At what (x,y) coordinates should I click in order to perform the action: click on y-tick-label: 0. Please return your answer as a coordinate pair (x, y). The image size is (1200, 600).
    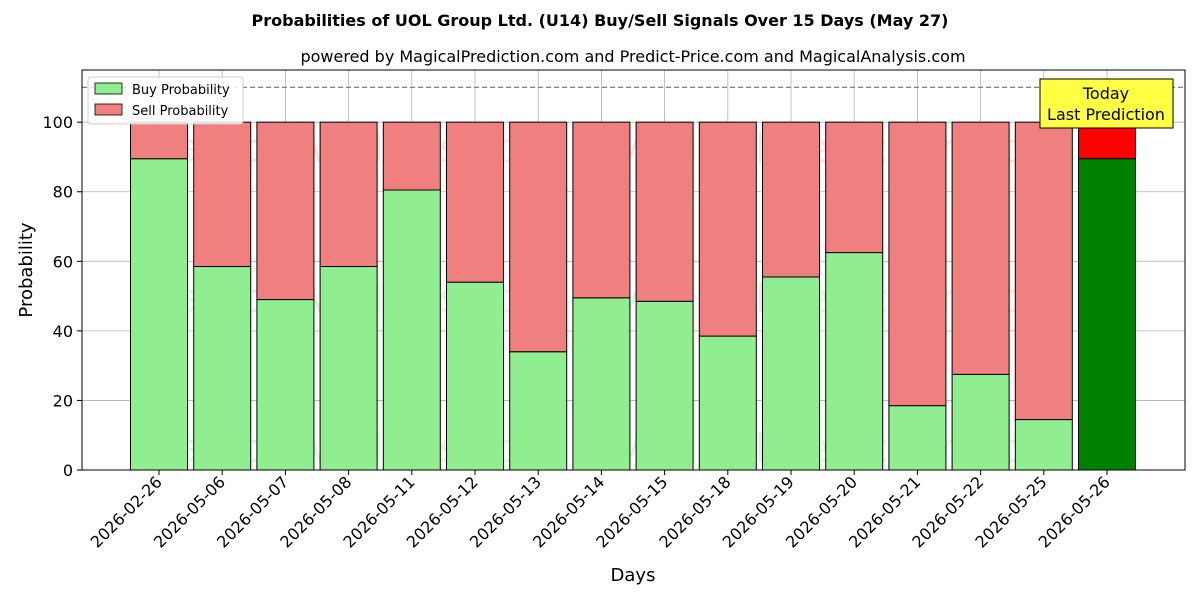
    Looking at the image, I should click on (68, 470).